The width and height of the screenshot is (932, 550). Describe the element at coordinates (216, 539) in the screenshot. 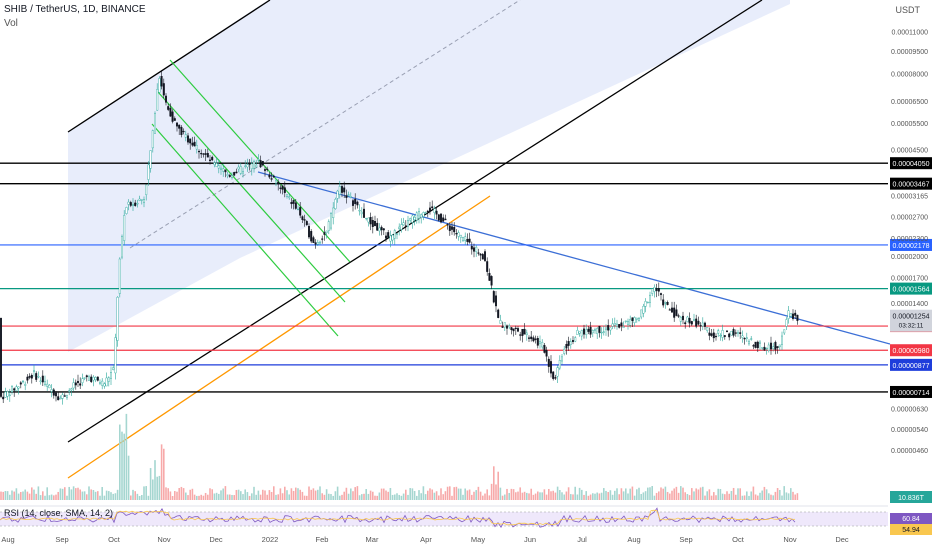

I see `x-tick-label: Dec` at that location.